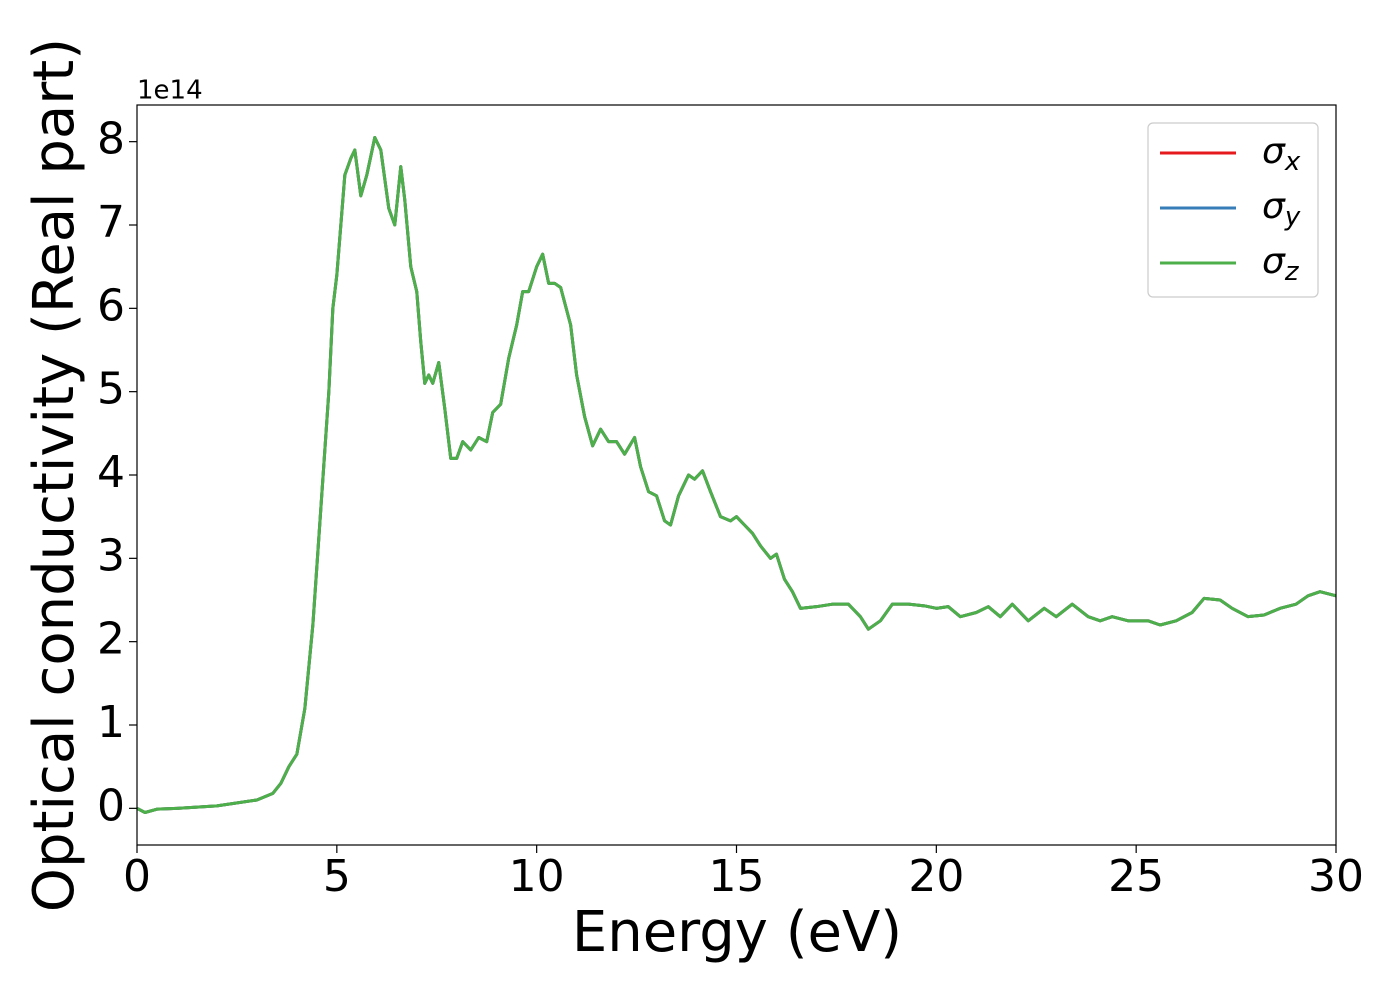  What do you see at coordinates (936, 876) in the screenshot?
I see `x-tick-label: 20` at bounding box center [936, 876].